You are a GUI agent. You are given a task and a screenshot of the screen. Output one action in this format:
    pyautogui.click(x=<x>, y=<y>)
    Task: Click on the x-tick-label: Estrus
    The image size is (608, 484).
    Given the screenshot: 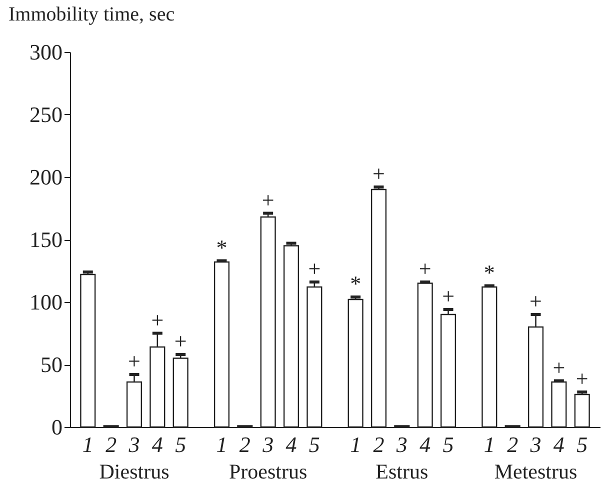 What is the action you would take?
    pyautogui.click(x=402, y=472)
    